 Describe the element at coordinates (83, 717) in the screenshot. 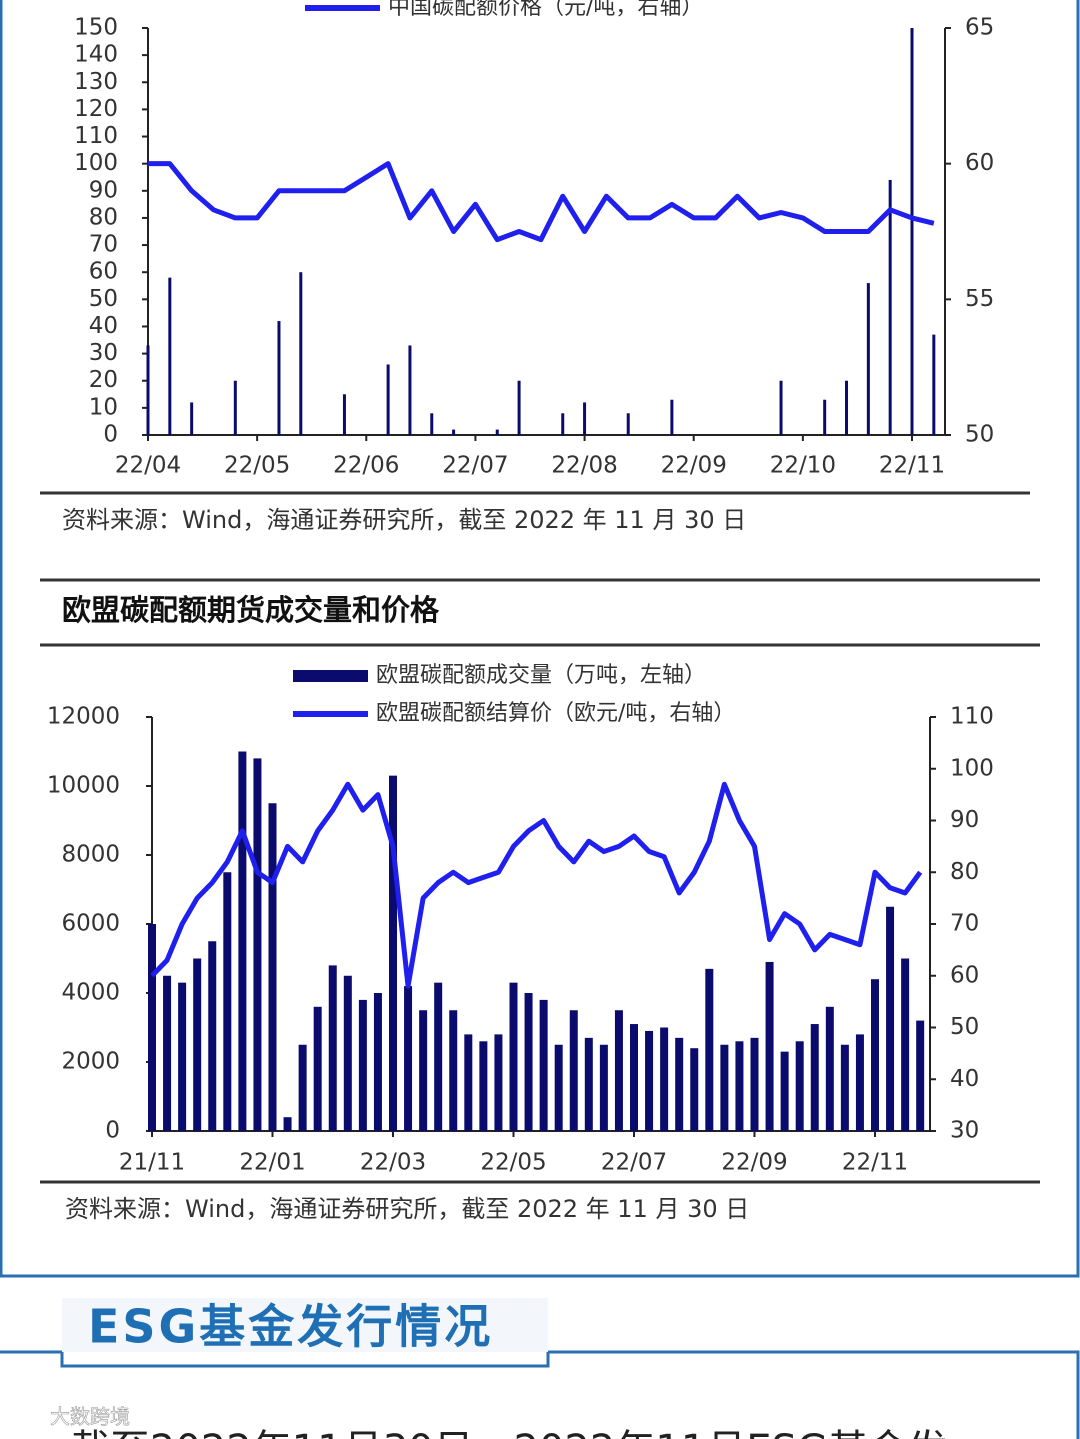

I see `y-tick-label: 12000` at that location.